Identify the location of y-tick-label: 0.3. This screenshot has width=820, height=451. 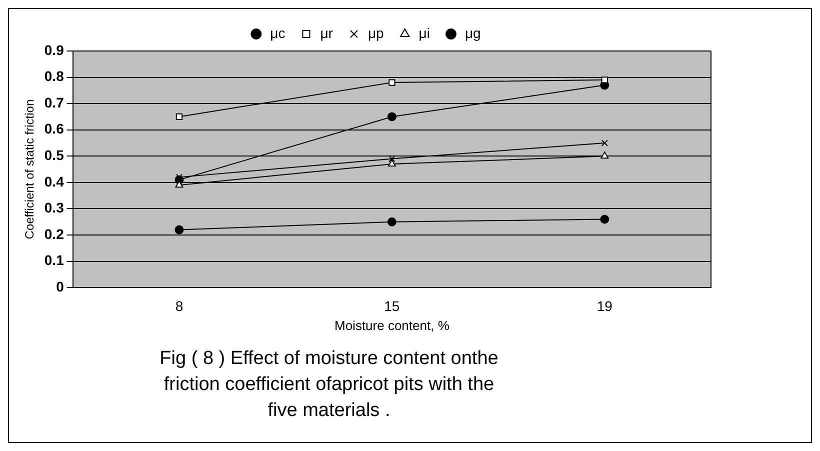
(54, 208).